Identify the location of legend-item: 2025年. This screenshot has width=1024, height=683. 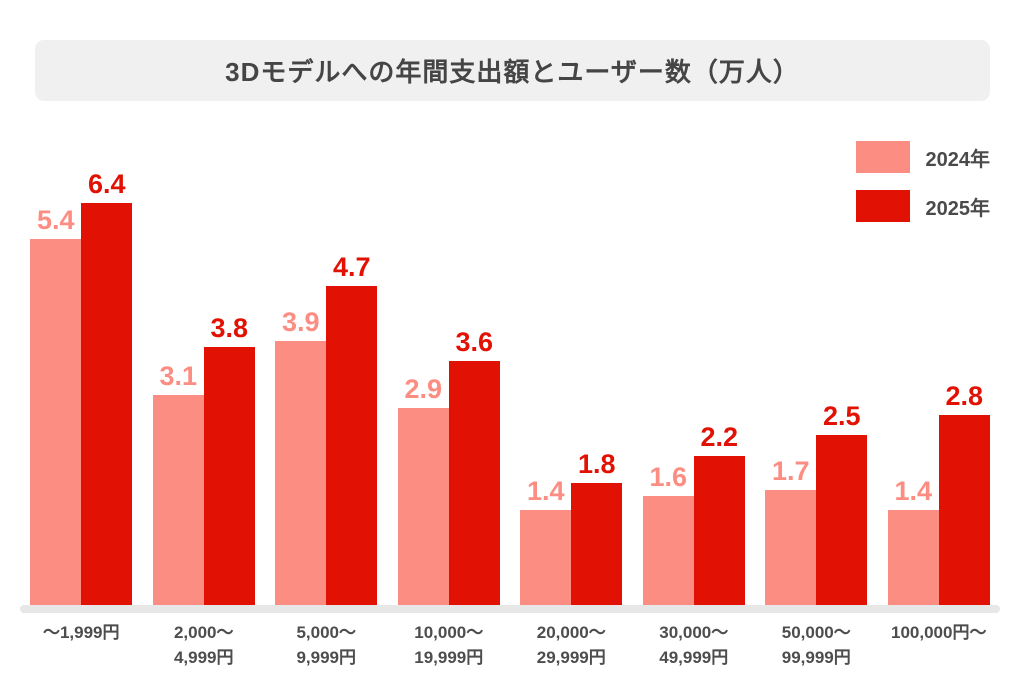
(923, 206).